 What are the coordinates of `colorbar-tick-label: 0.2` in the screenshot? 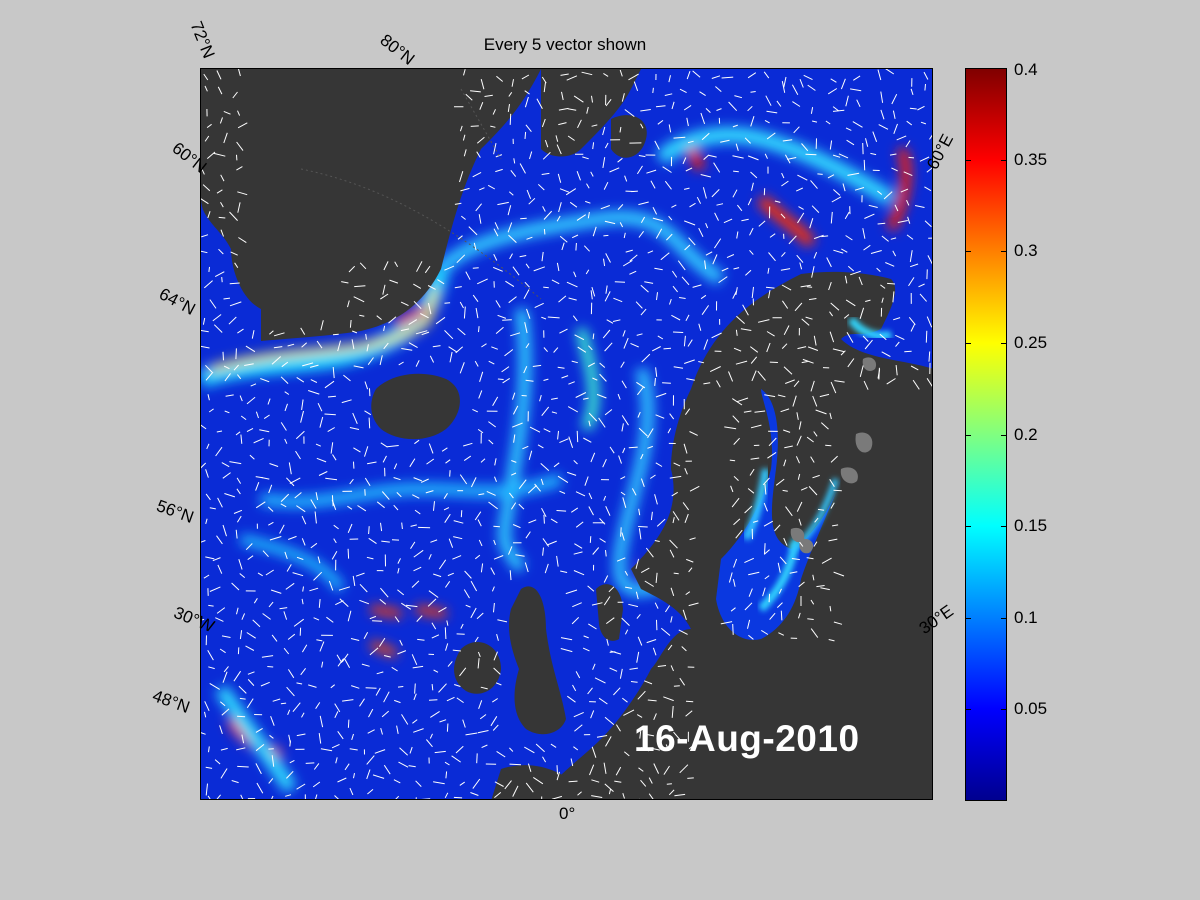 It's located at (1026, 434).